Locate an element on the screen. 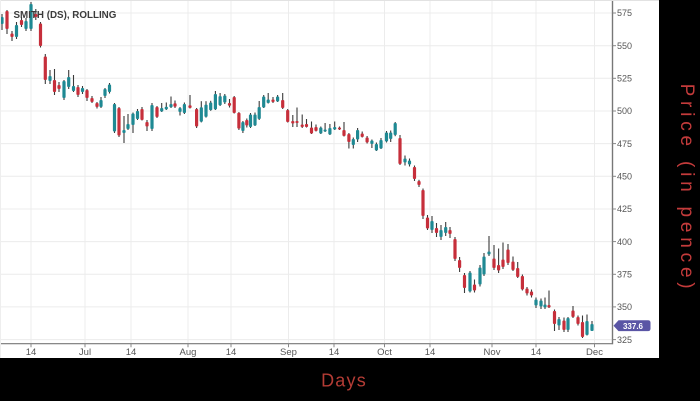  svg-text: 525 is located at coordinates (624, 79).